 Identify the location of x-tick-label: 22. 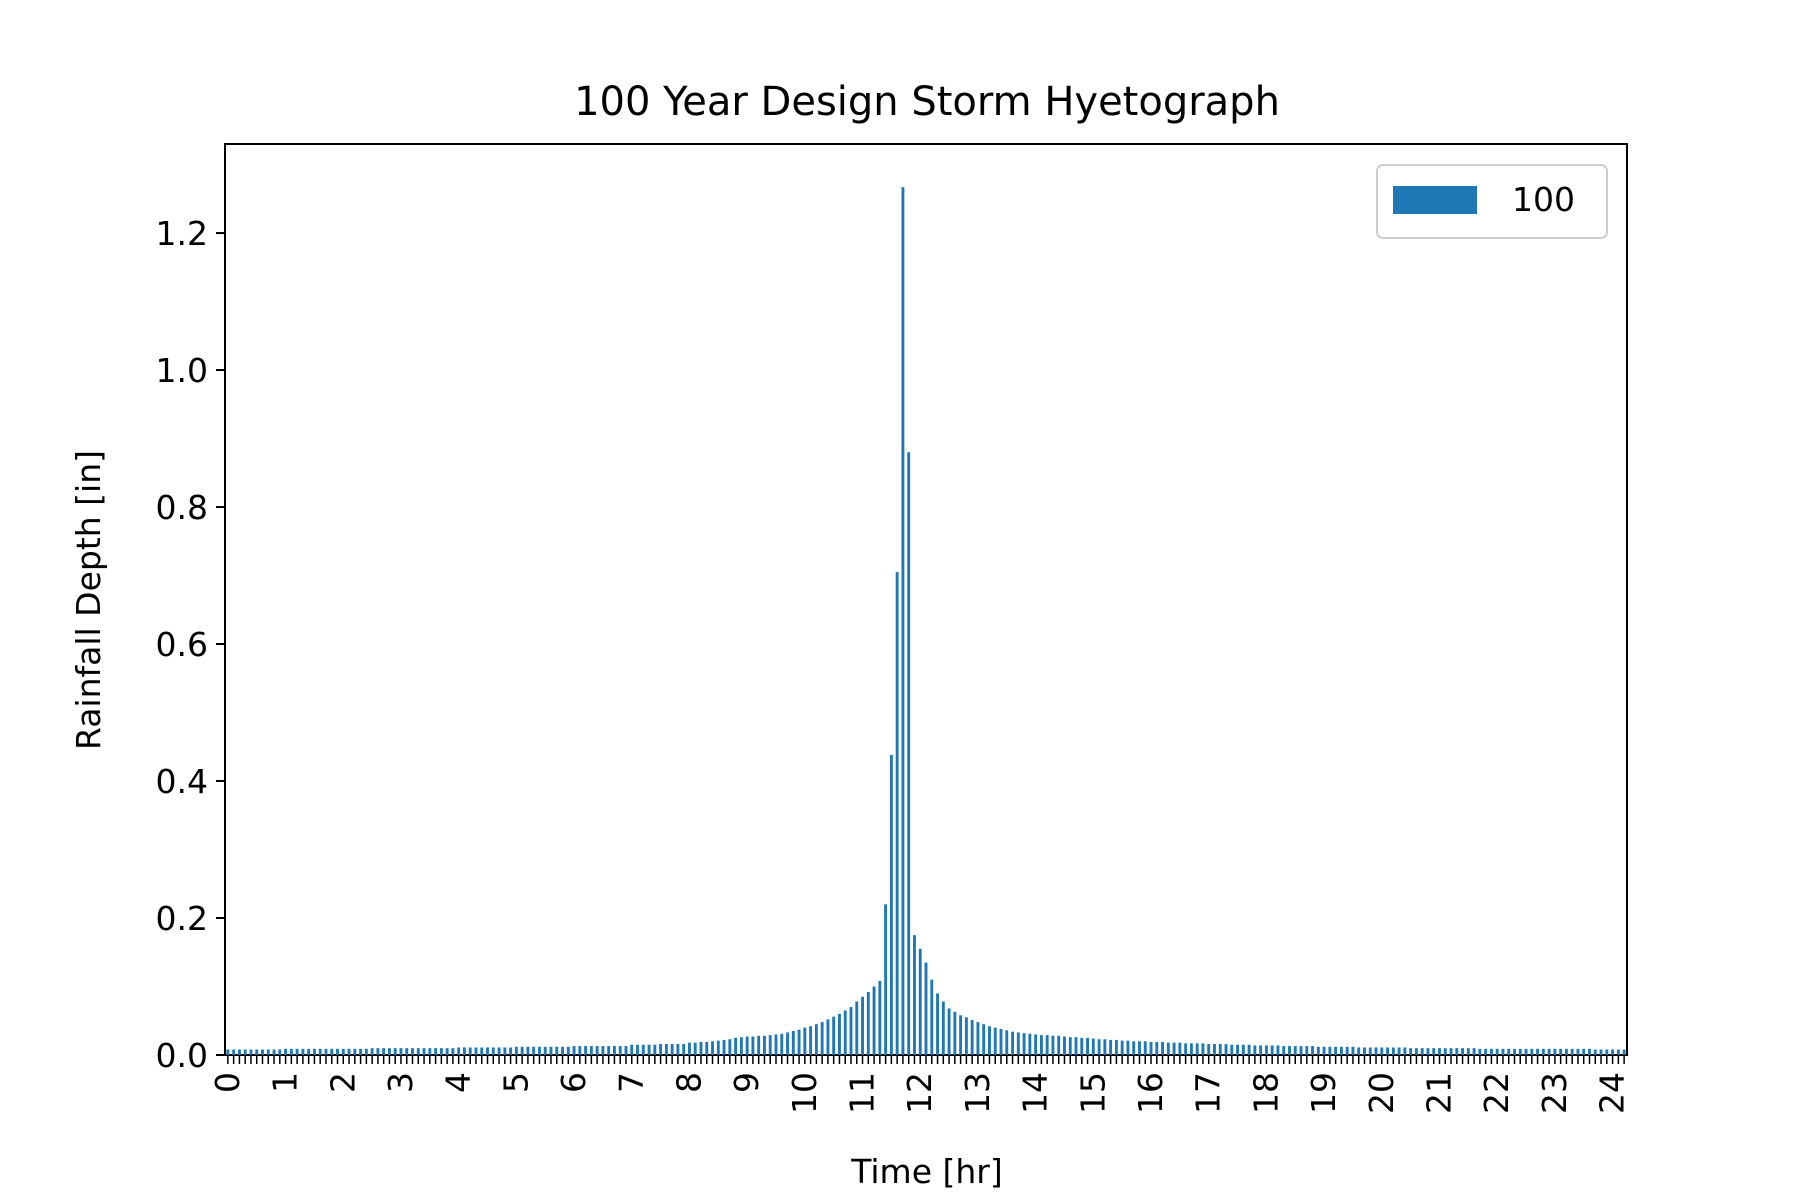
(1496, 1093).